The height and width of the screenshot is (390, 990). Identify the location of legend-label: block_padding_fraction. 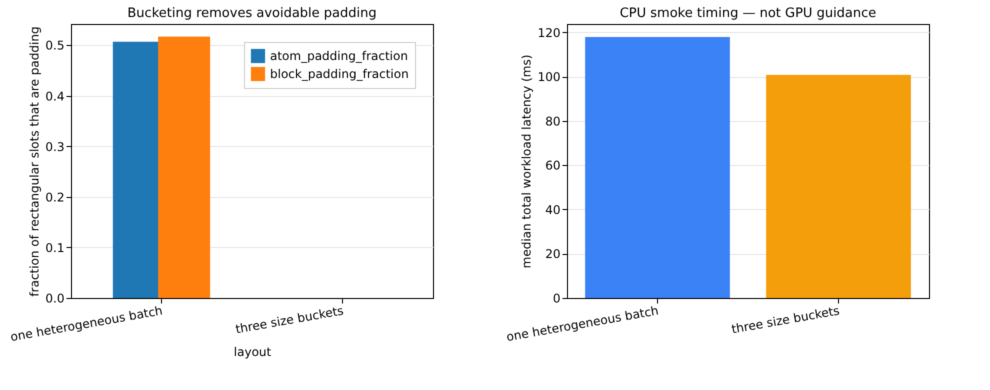
(339, 74).